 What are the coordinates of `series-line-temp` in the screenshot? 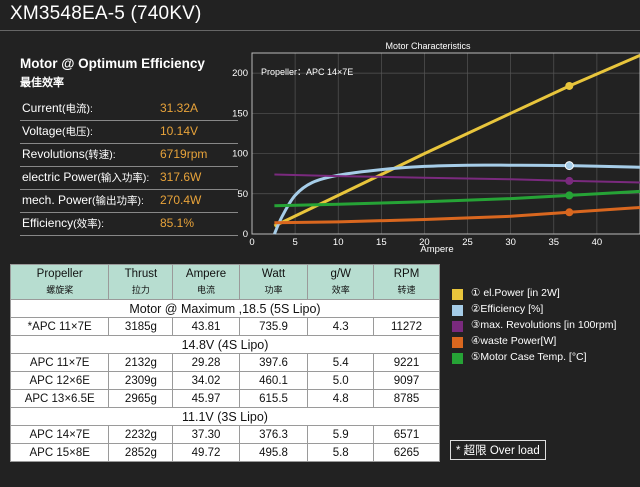 It's located at (457, 198).